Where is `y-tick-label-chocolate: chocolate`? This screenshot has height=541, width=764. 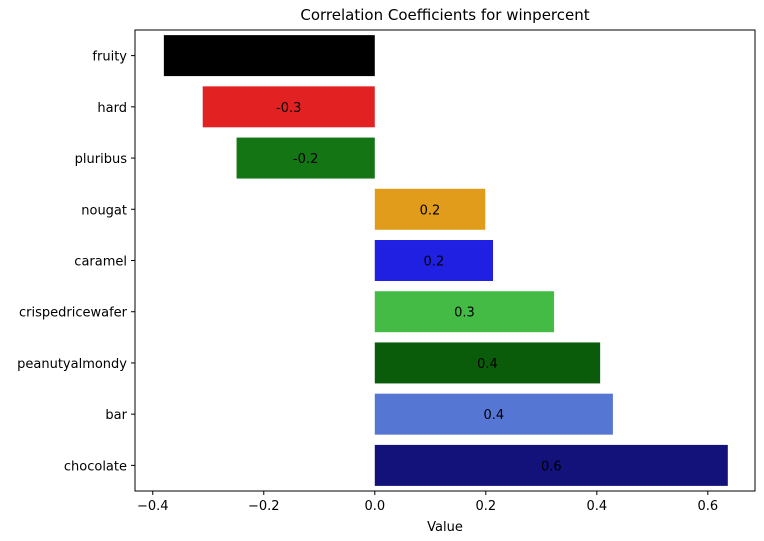 y-tick-label-chocolate: chocolate is located at coordinates (95, 466).